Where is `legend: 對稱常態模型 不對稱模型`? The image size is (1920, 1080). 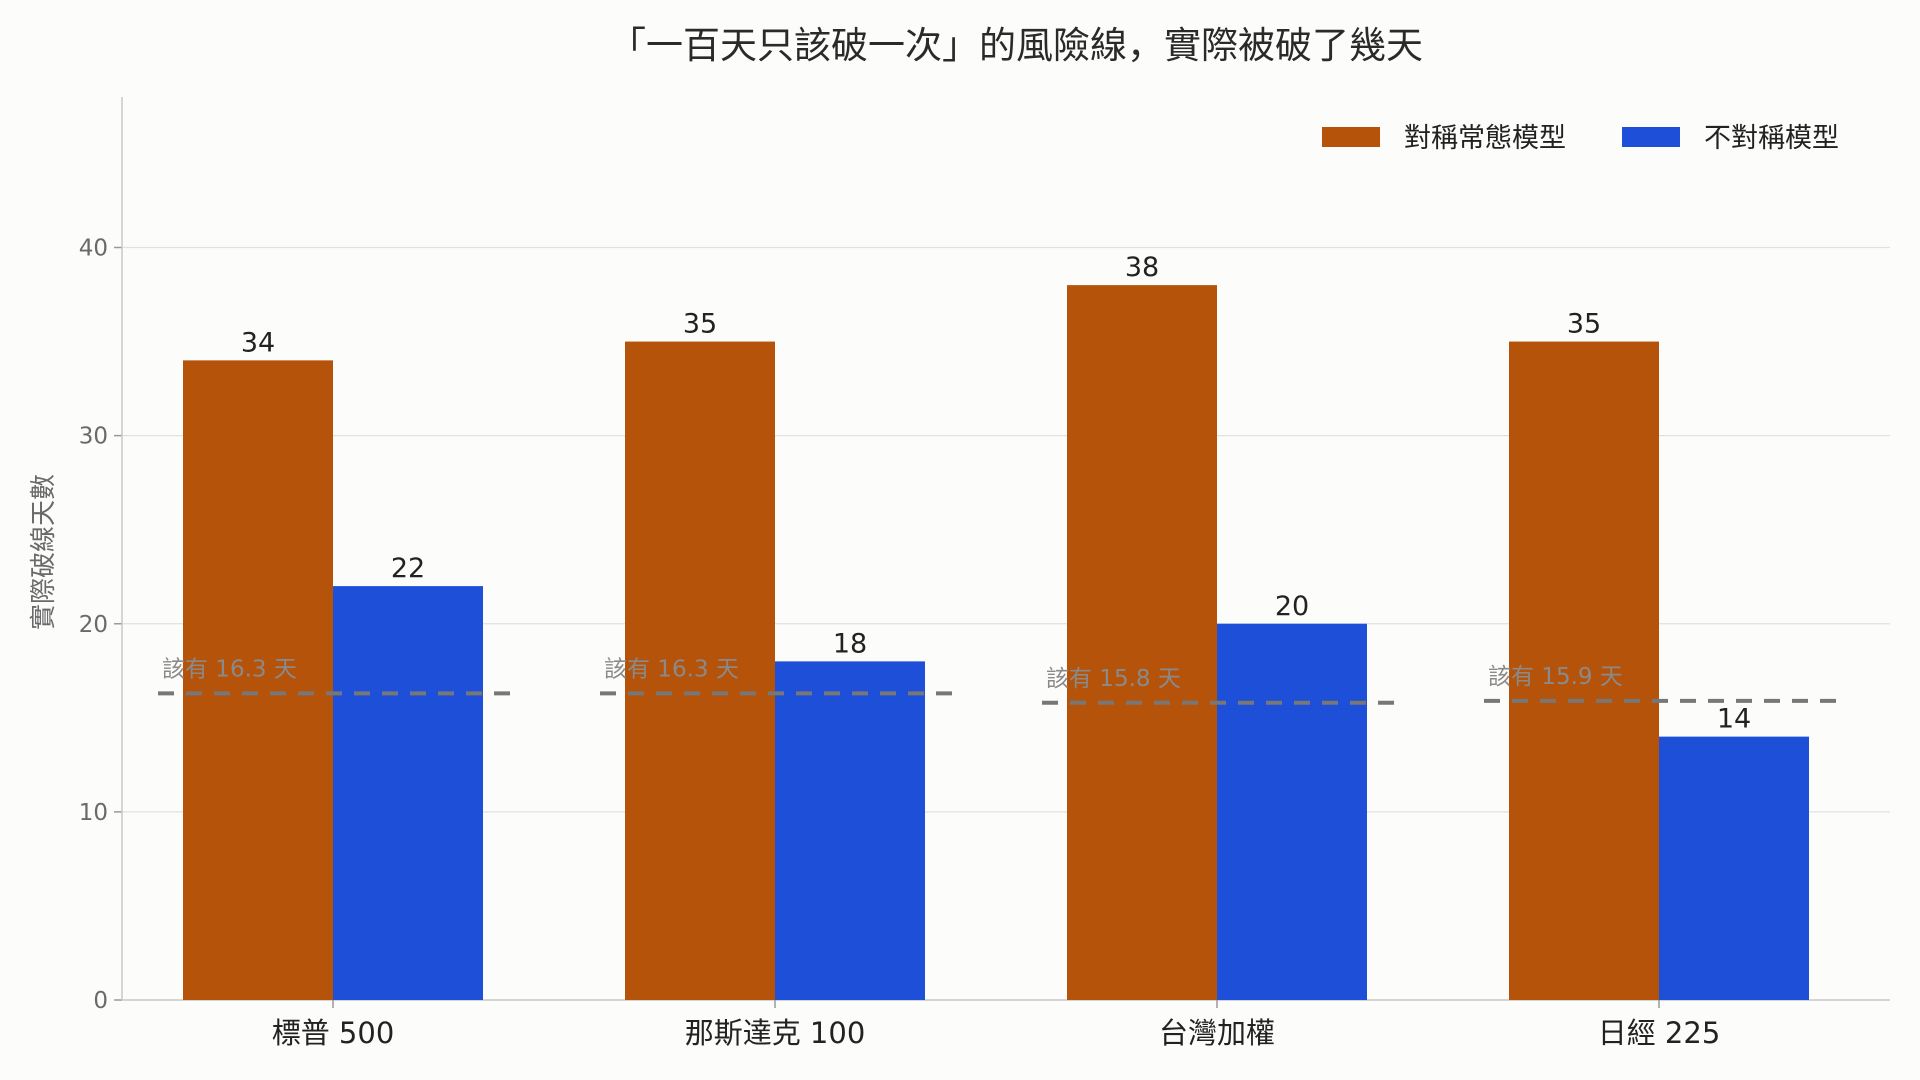 legend: 對稱常態模型 不對稱模型 is located at coordinates (1580, 138).